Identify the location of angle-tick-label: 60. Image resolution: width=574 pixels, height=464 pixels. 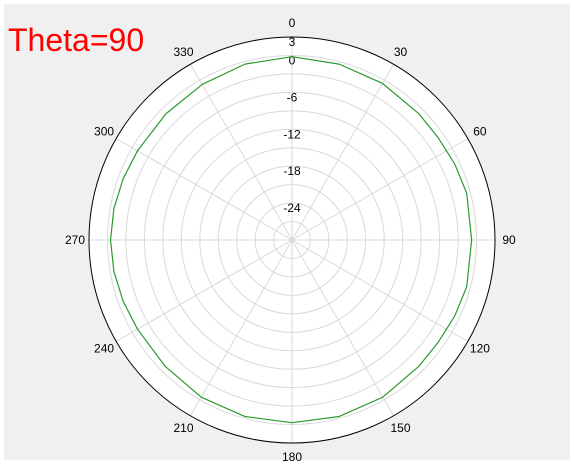
(480, 132).